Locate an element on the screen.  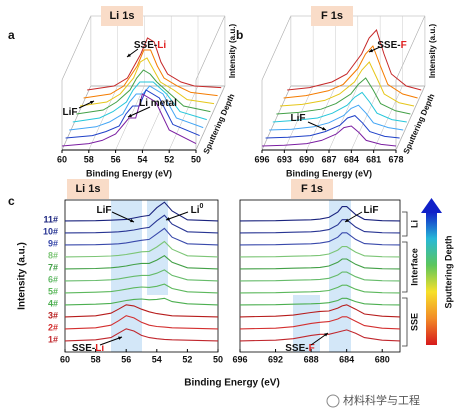
x-axis-label: Binding Energy (eV) is located at coordinates (129, 173).